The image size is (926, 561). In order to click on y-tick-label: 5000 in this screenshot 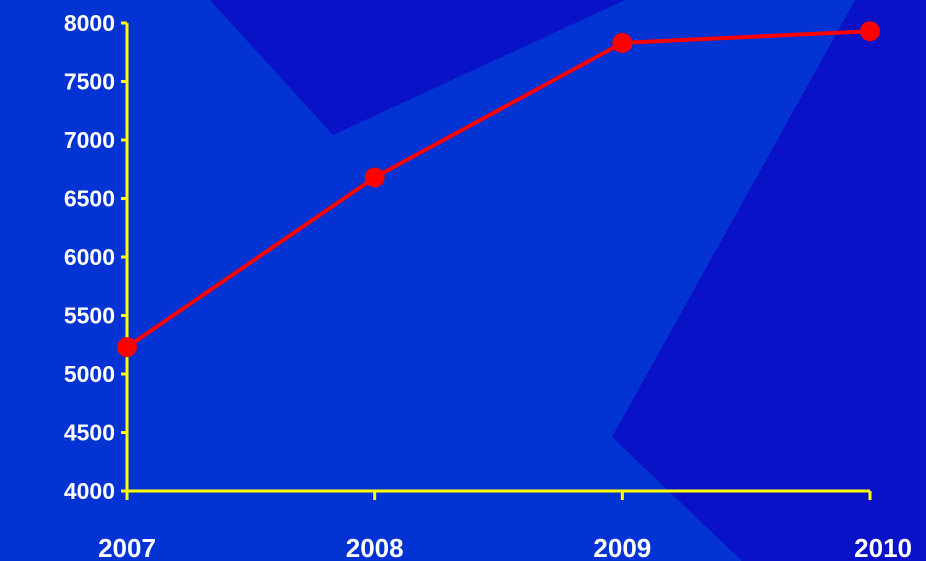, I will do `click(89, 374)`.